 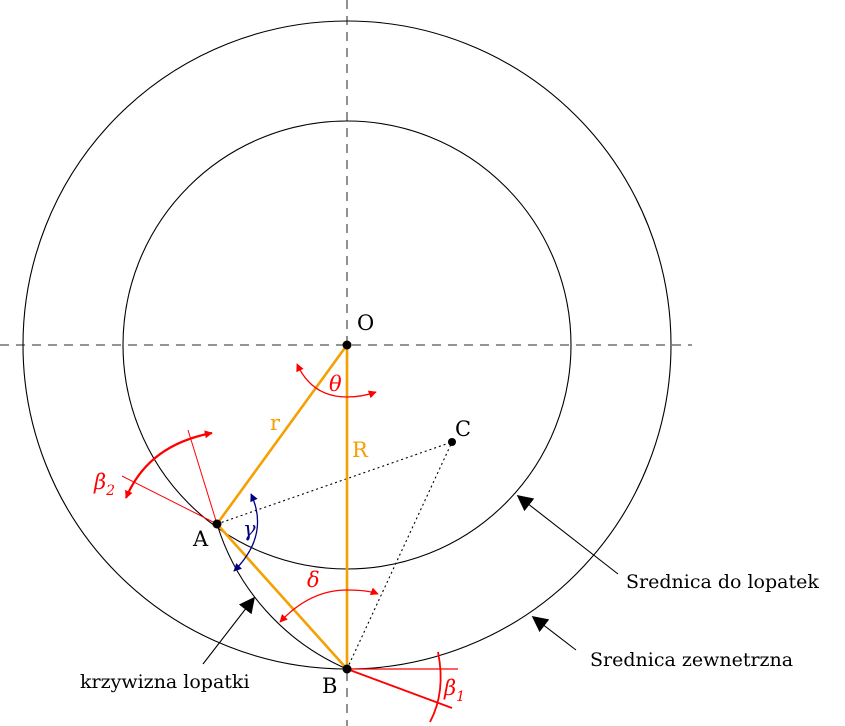 What do you see at coordinates (165, 682) in the screenshot?
I see `blade-curve-annotation: krzywizna lopatki` at bounding box center [165, 682].